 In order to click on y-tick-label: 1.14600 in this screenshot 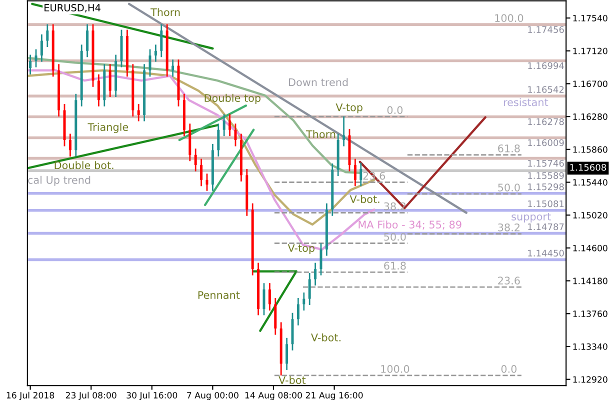, I will do `click(590, 248)`.